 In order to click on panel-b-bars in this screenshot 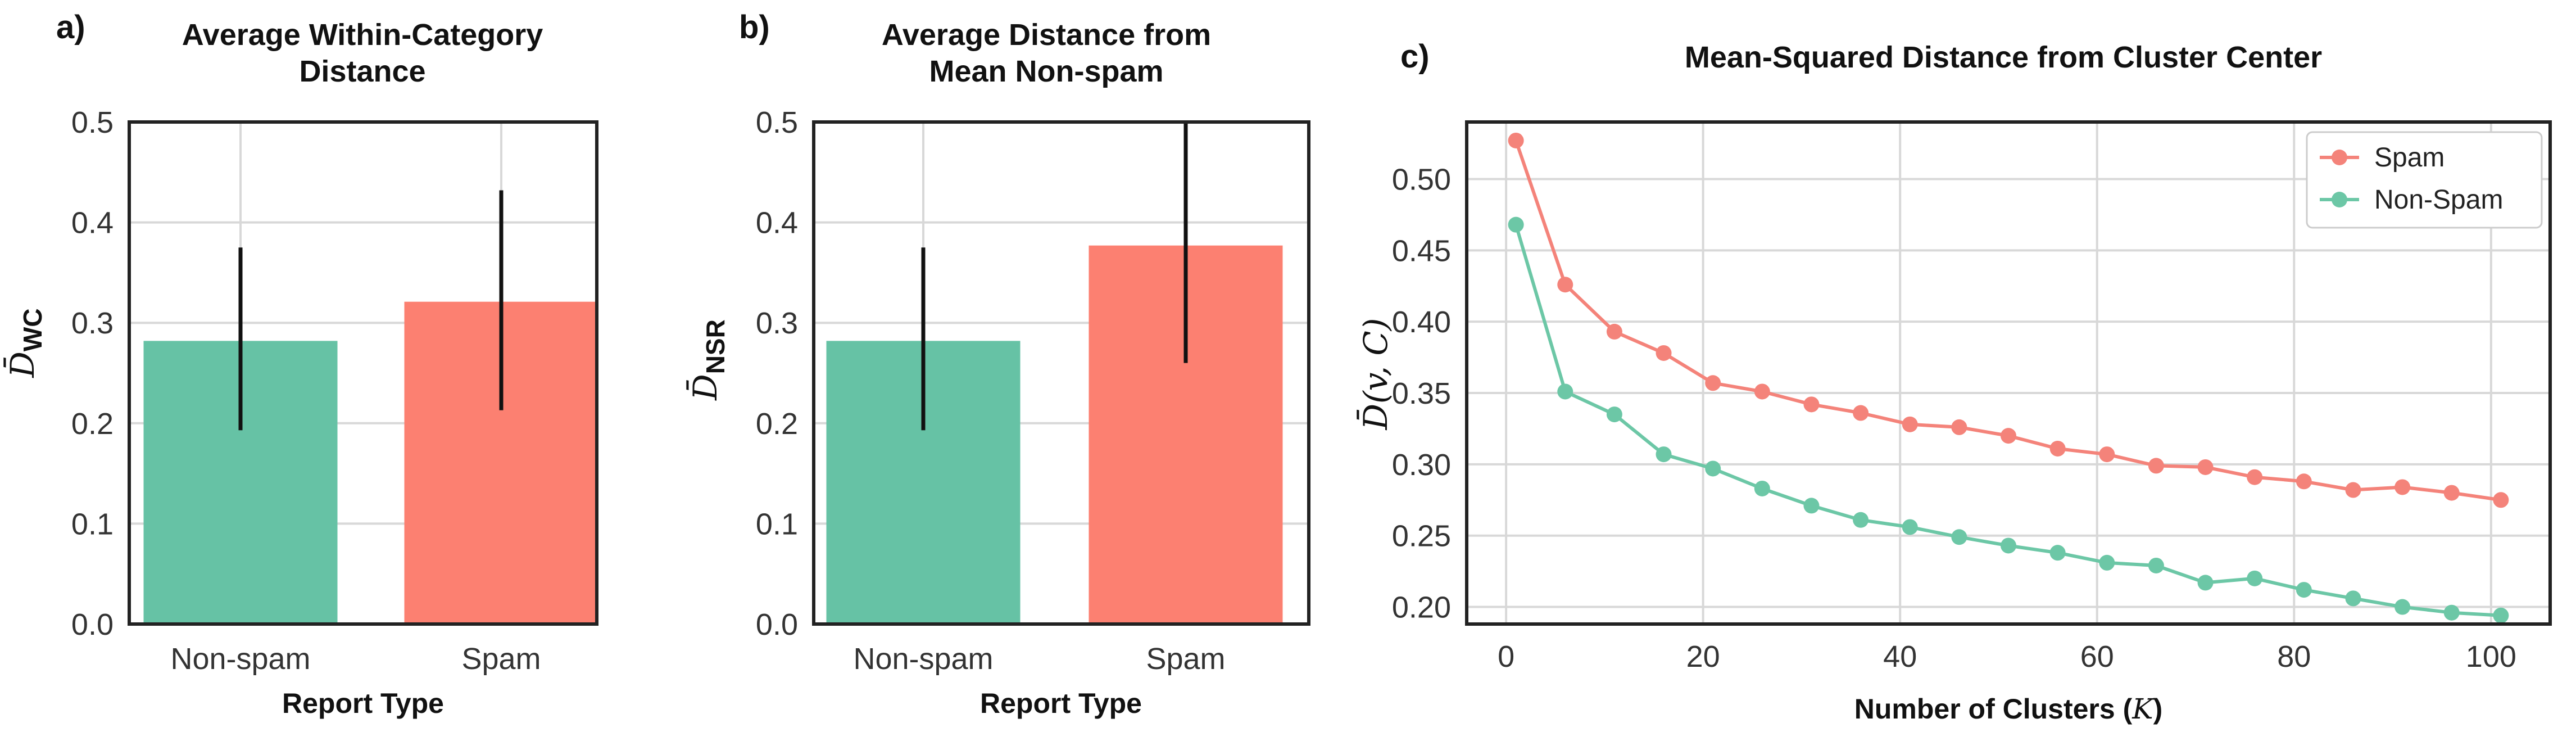, I will do `click(1054, 435)`.